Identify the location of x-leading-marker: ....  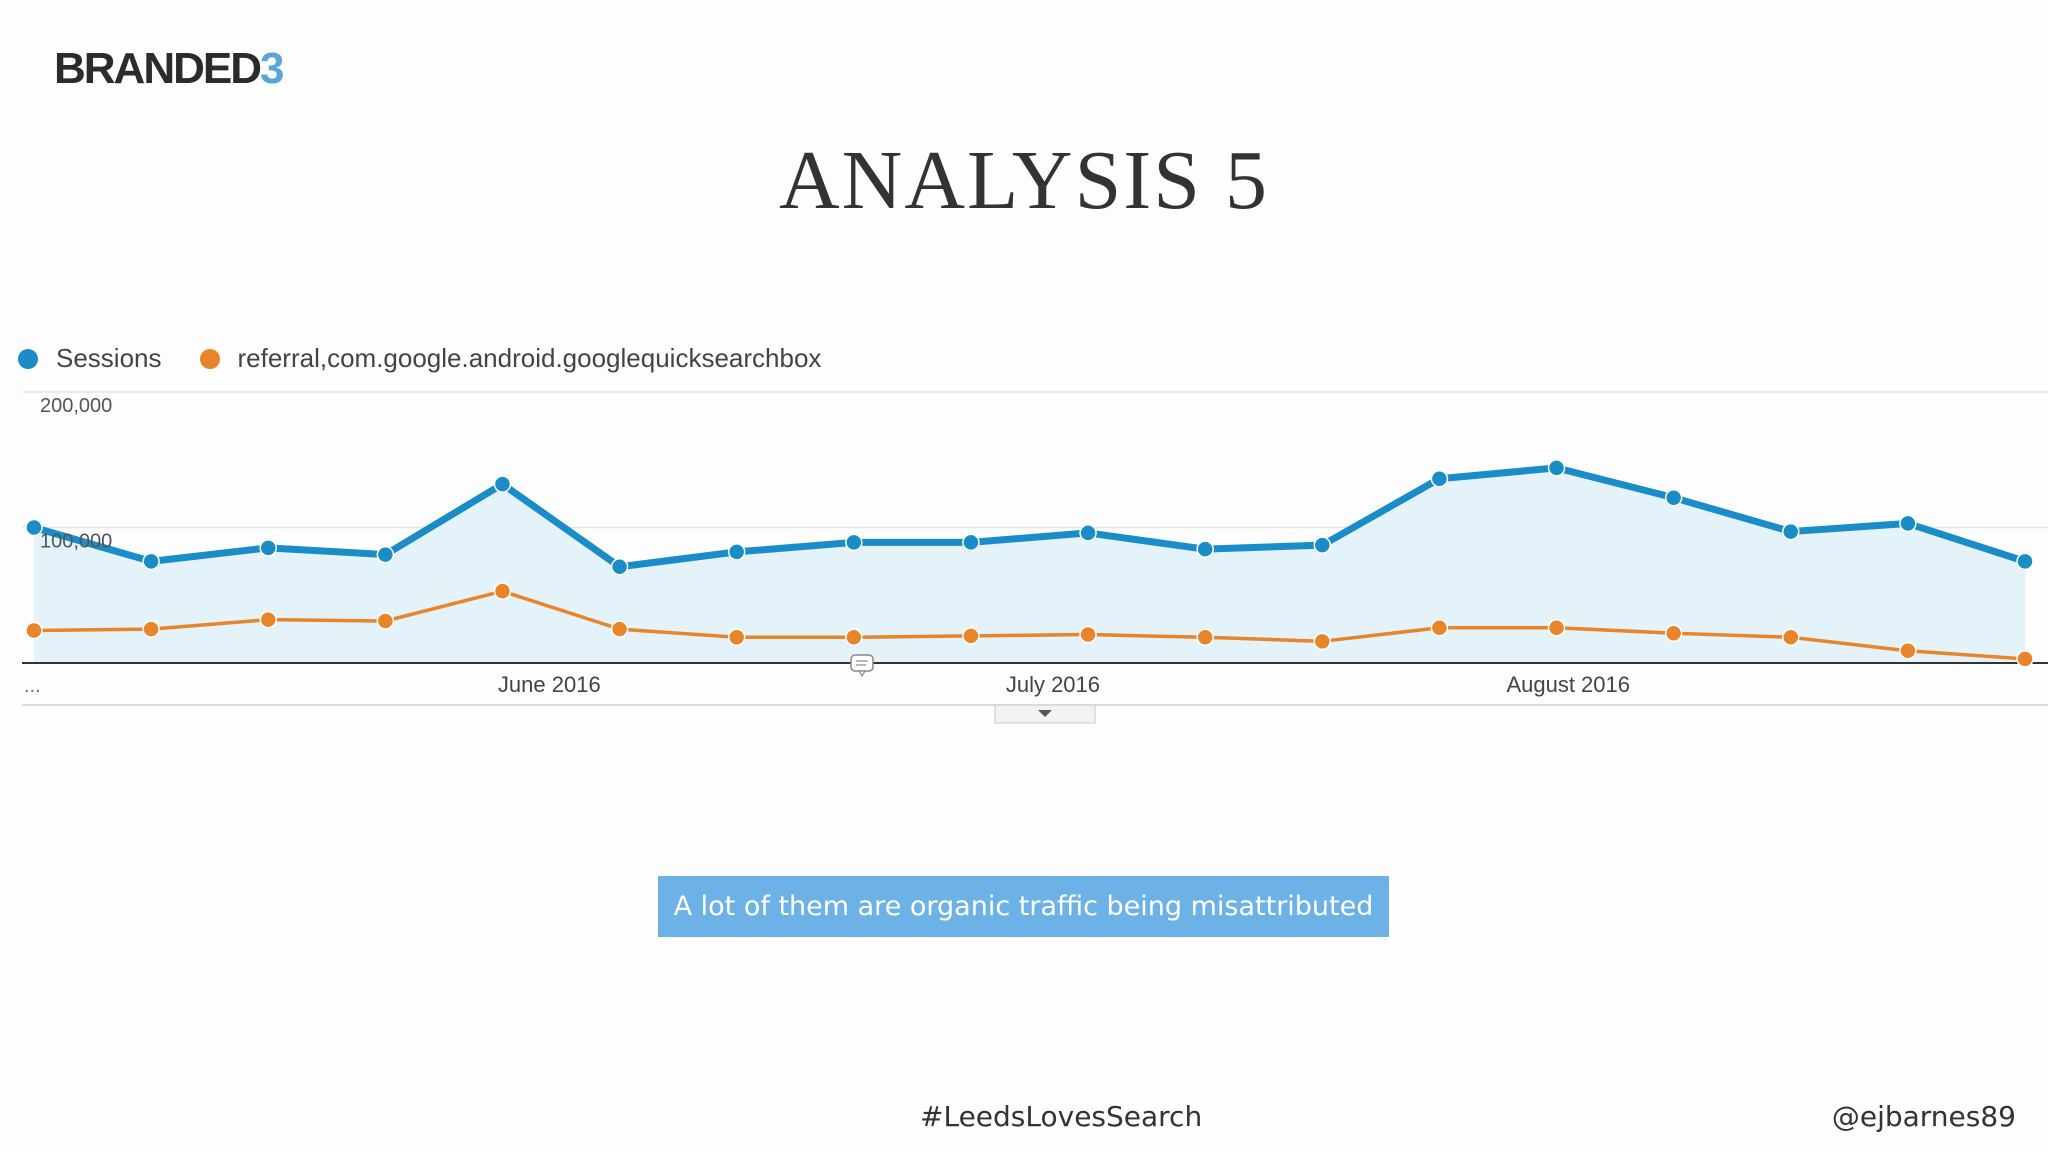
(32, 686).